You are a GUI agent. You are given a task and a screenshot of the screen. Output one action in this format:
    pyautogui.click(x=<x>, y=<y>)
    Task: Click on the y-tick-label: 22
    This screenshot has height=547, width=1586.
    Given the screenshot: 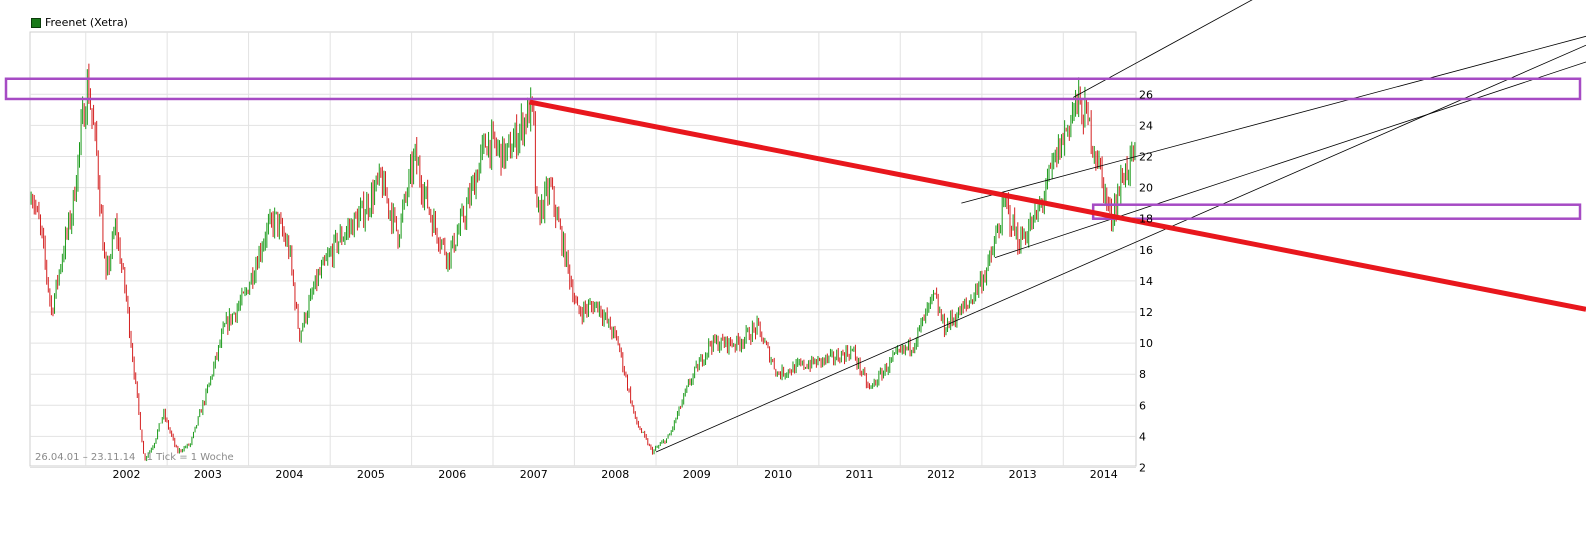 What is the action you would take?
    pyautogui.click(x=1146, y=157)
    